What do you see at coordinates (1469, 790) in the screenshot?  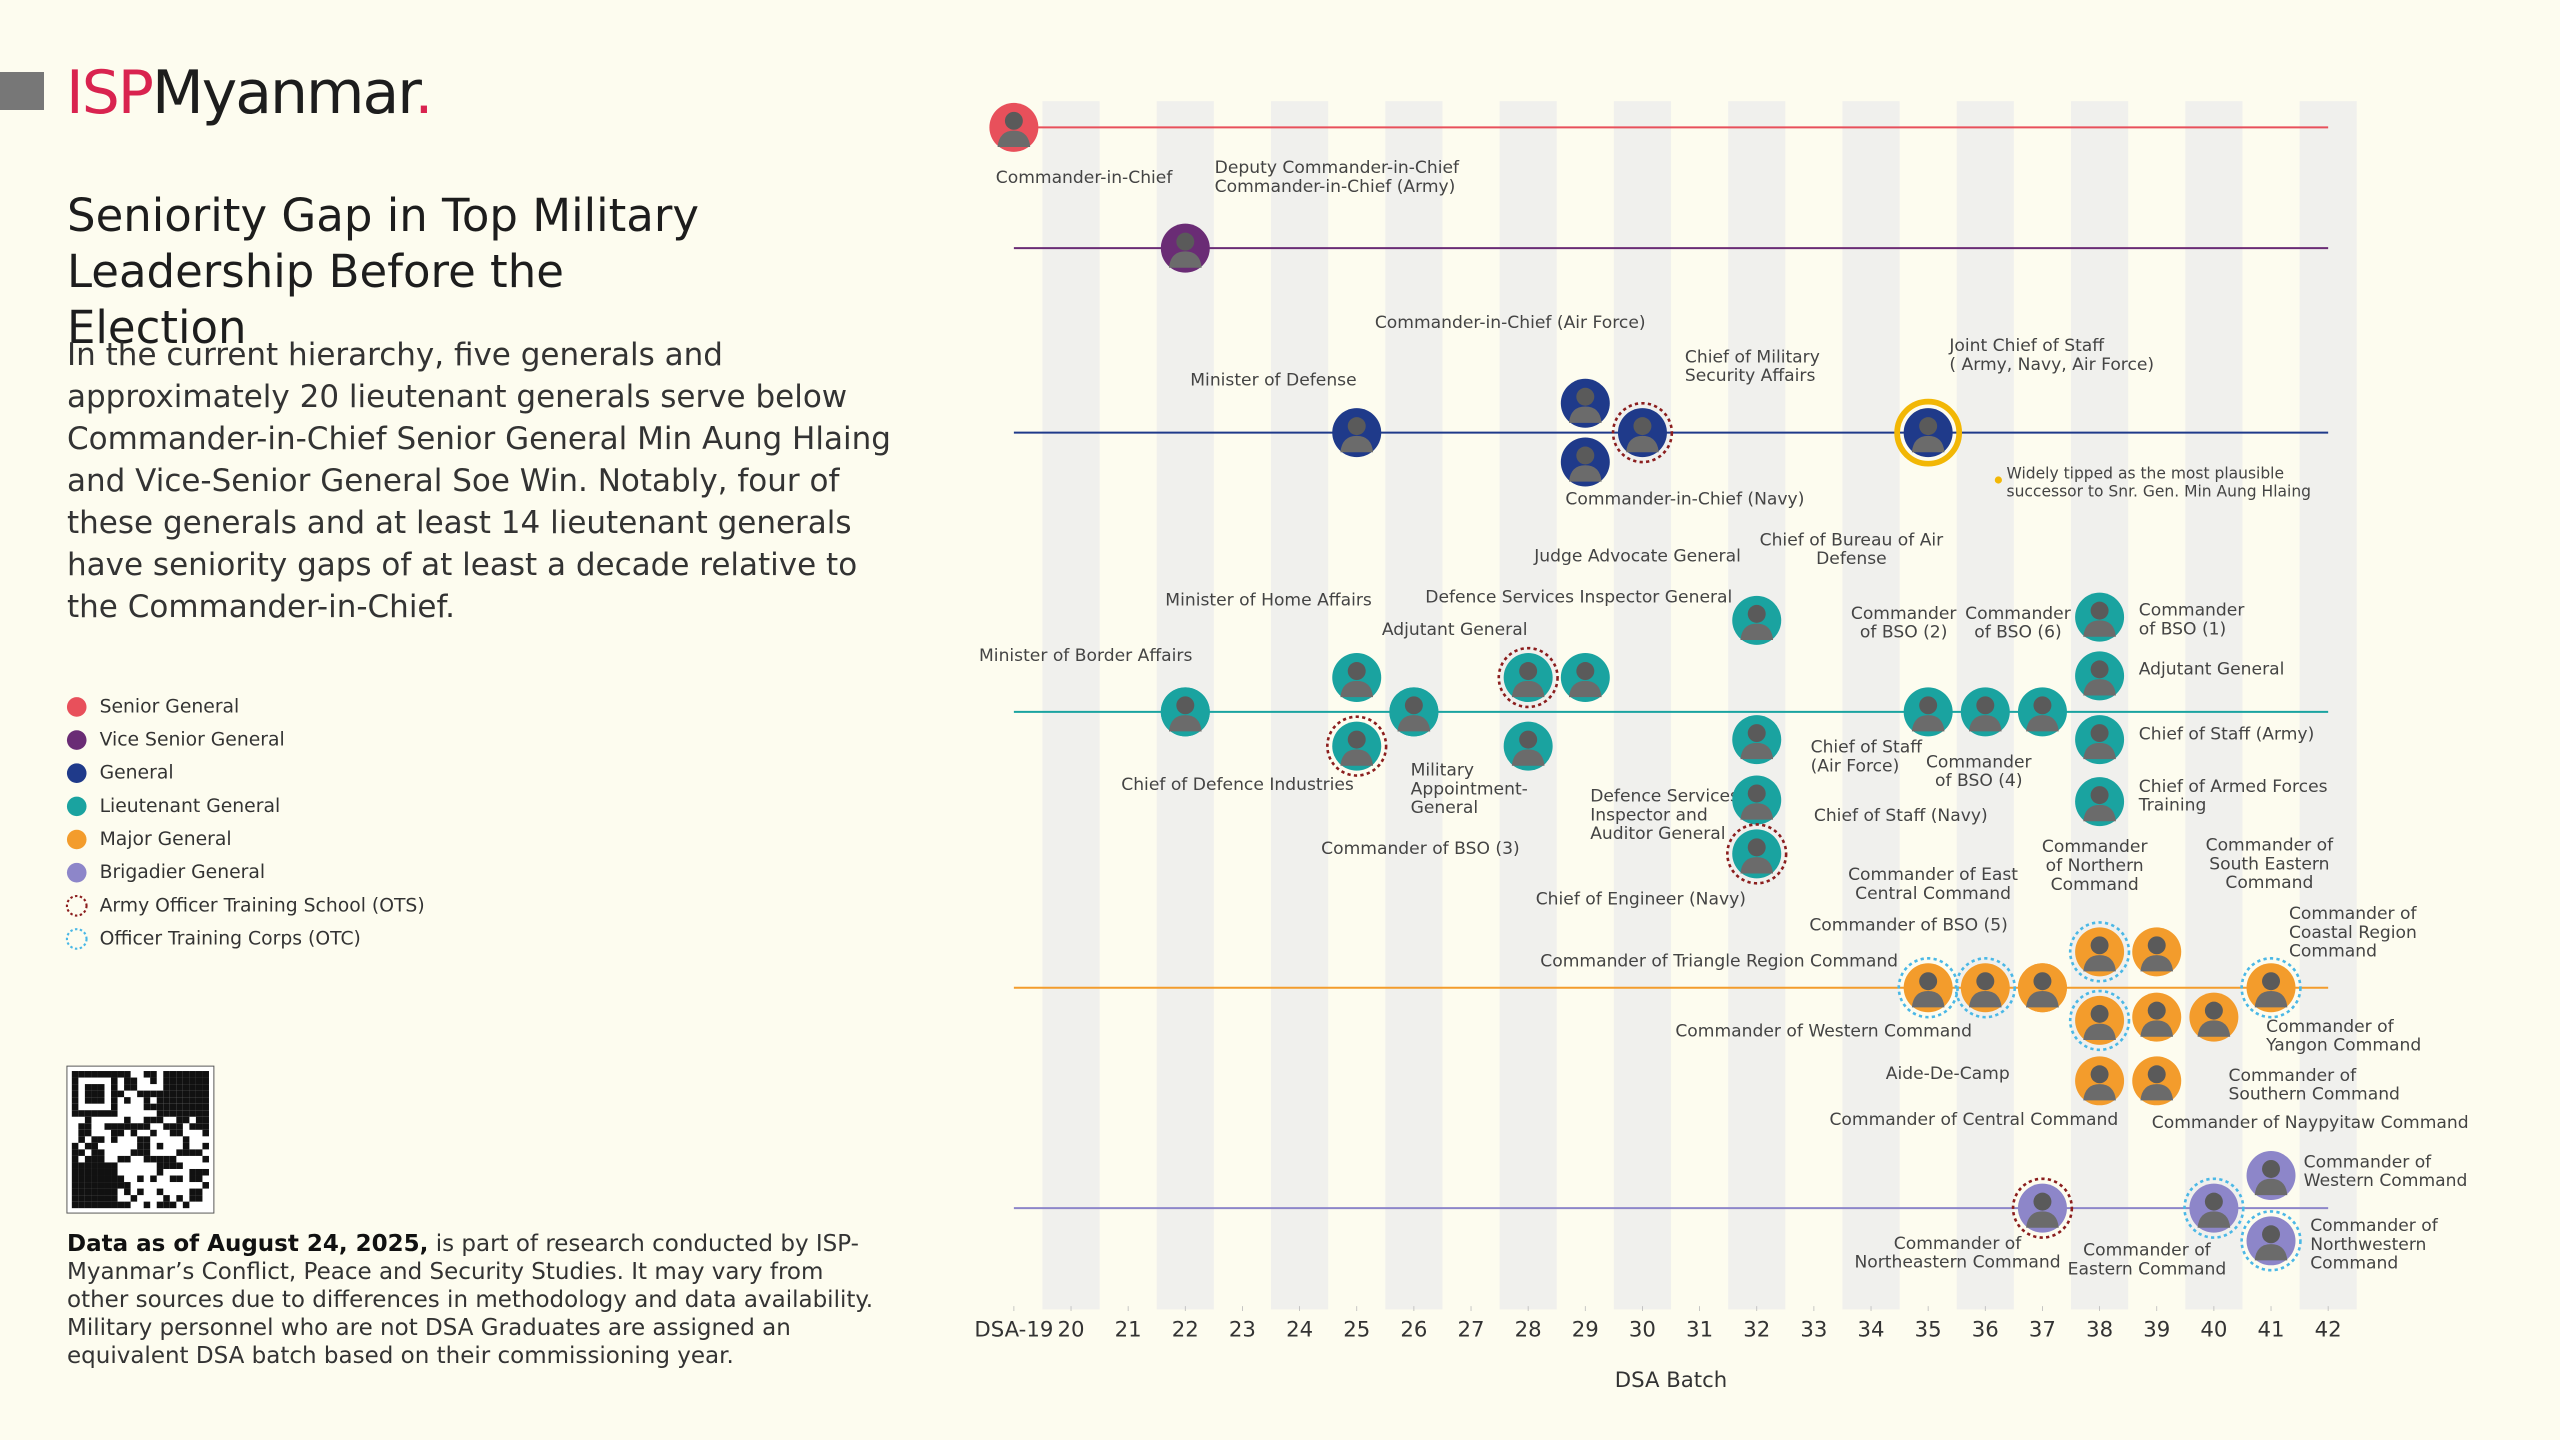 I see `person-label: Military Appointment-General` at bounding box center [1469, 790].